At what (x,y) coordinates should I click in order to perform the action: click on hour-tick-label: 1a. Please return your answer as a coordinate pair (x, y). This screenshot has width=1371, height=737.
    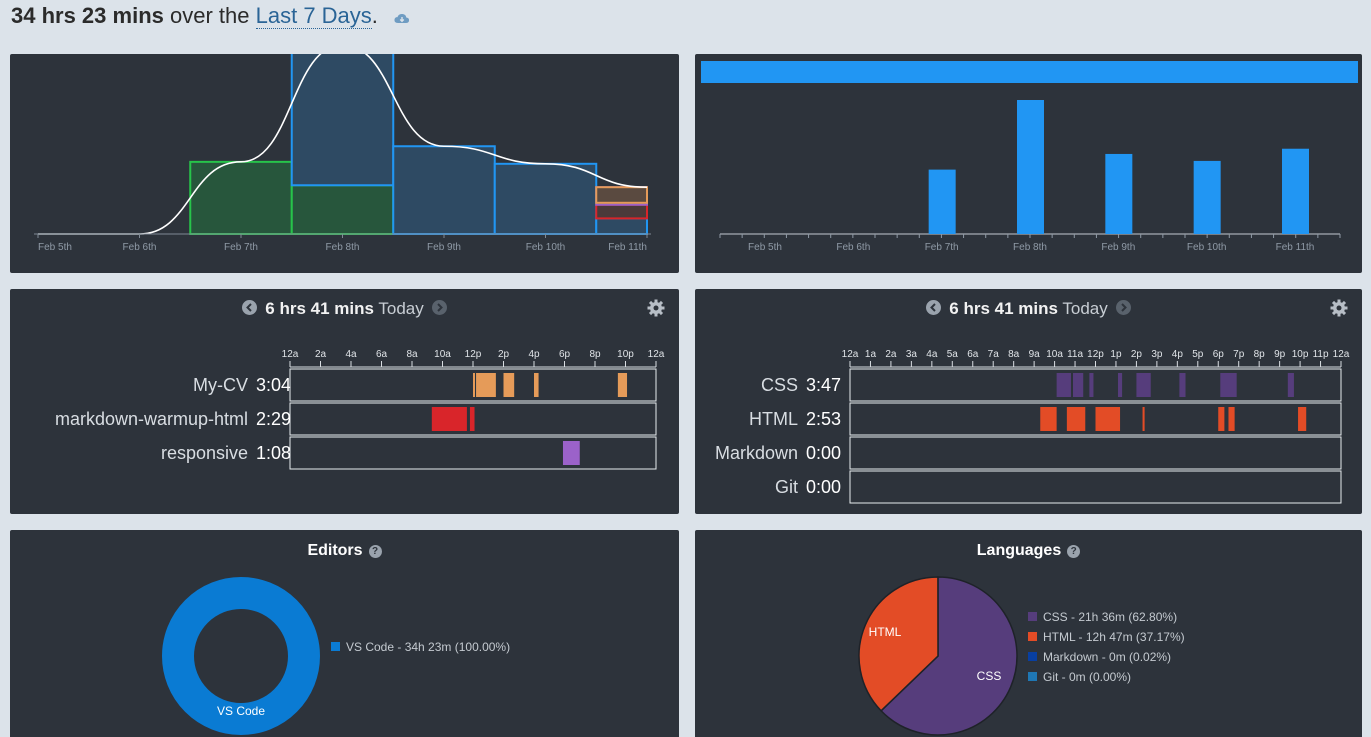
    Looking at the image, I should click on (871, 354).